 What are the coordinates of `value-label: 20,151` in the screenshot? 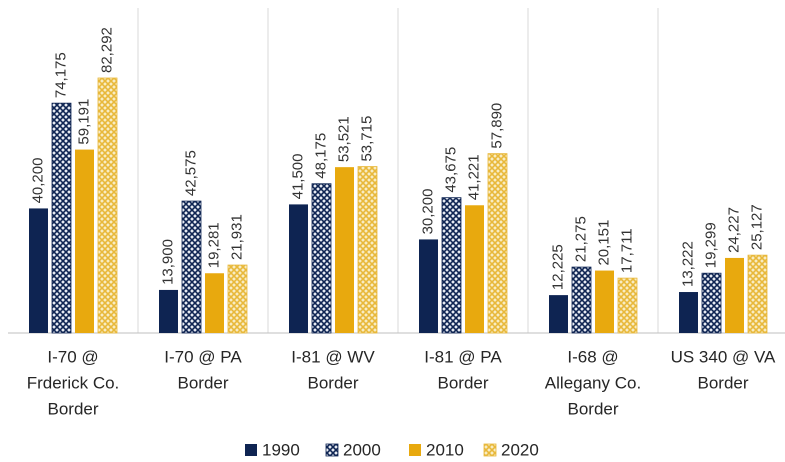 It's located at (603, 243).